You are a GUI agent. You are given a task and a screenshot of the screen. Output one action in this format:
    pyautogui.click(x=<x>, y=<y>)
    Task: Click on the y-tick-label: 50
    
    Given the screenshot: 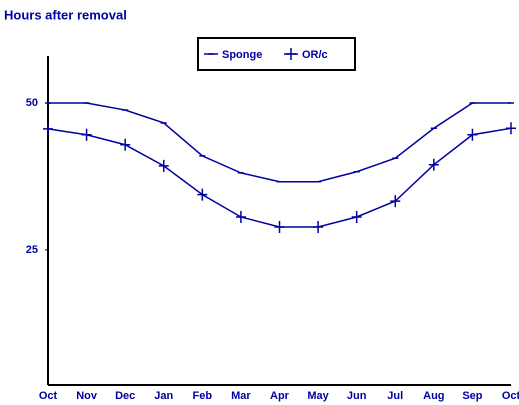 What is the action you would take?
    pyautogui.click(x=32, y=103)
    